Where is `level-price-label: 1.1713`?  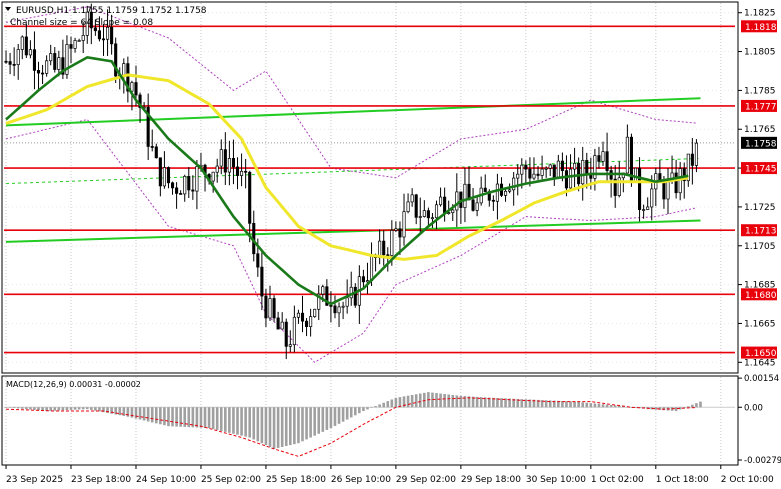
level-price-label: 1.1713 is located at coordinates (761, 232).